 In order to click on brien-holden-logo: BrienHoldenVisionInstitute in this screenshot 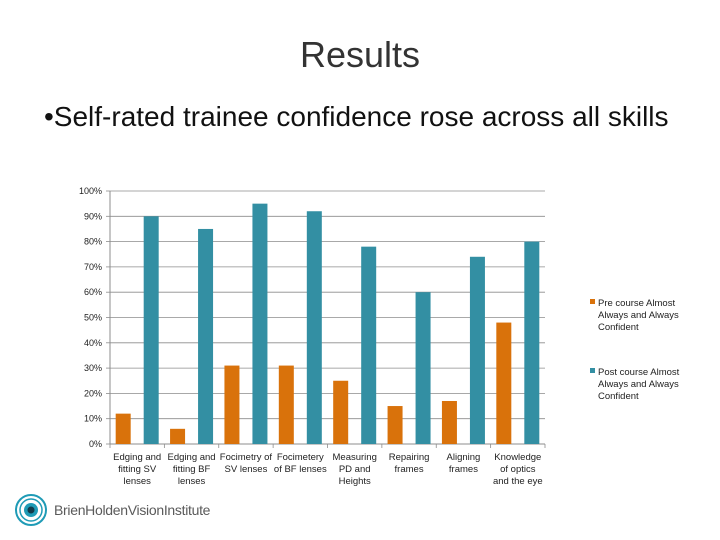, I will do `click(112, 510)`.